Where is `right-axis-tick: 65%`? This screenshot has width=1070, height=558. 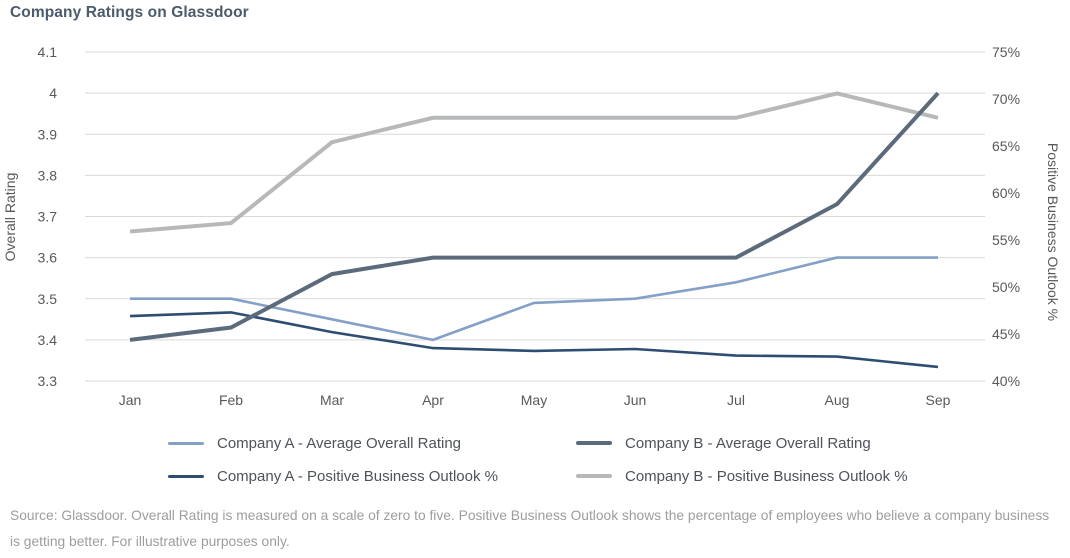
right-axis-tick: 65% is located at coordinates (1006, 146).